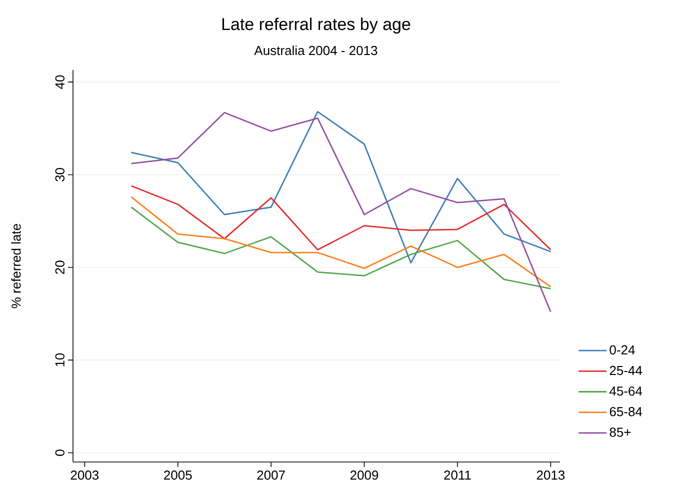 Image resolution: width=680 pixels, height=498 pixels. I want to click on legend-label: 25-44, so click(626, 371).